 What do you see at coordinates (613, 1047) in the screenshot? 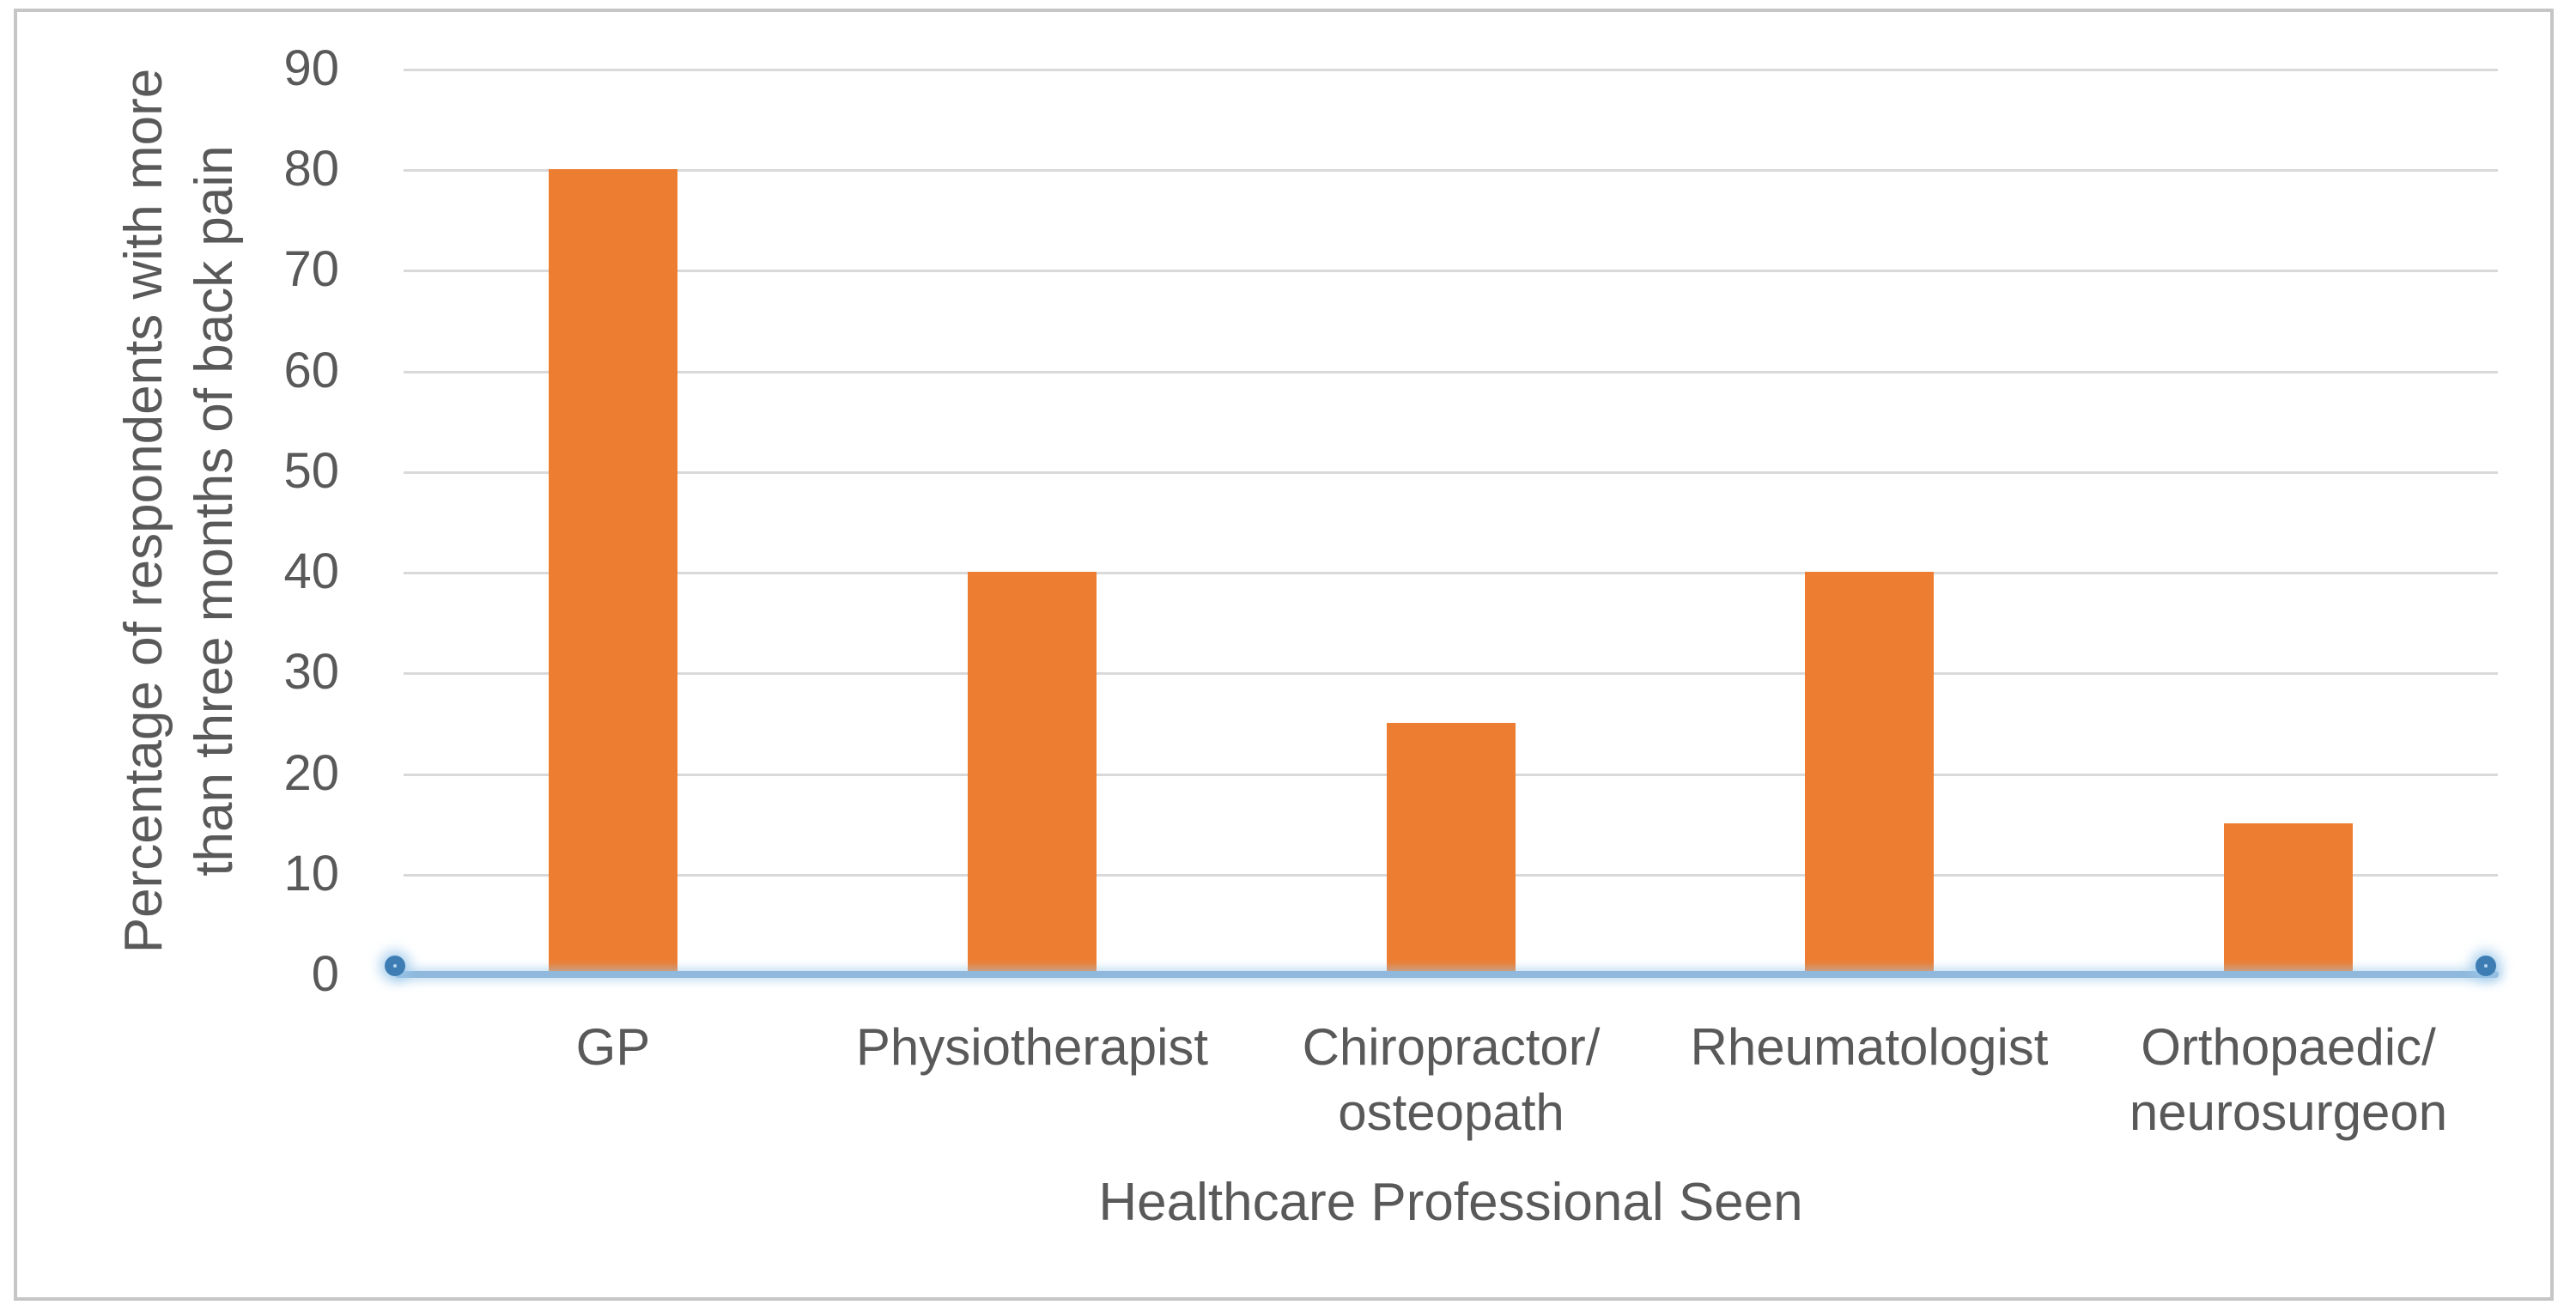
I see `x-label-gp: GP` at bounding box center [613, 1047].